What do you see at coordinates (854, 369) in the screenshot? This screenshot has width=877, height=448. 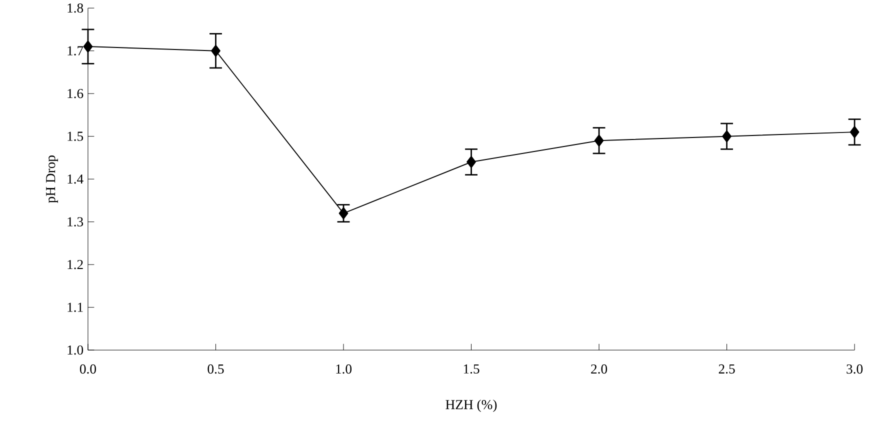 I see `x-tick-label: 3.0` at bounding box center [854, 369].